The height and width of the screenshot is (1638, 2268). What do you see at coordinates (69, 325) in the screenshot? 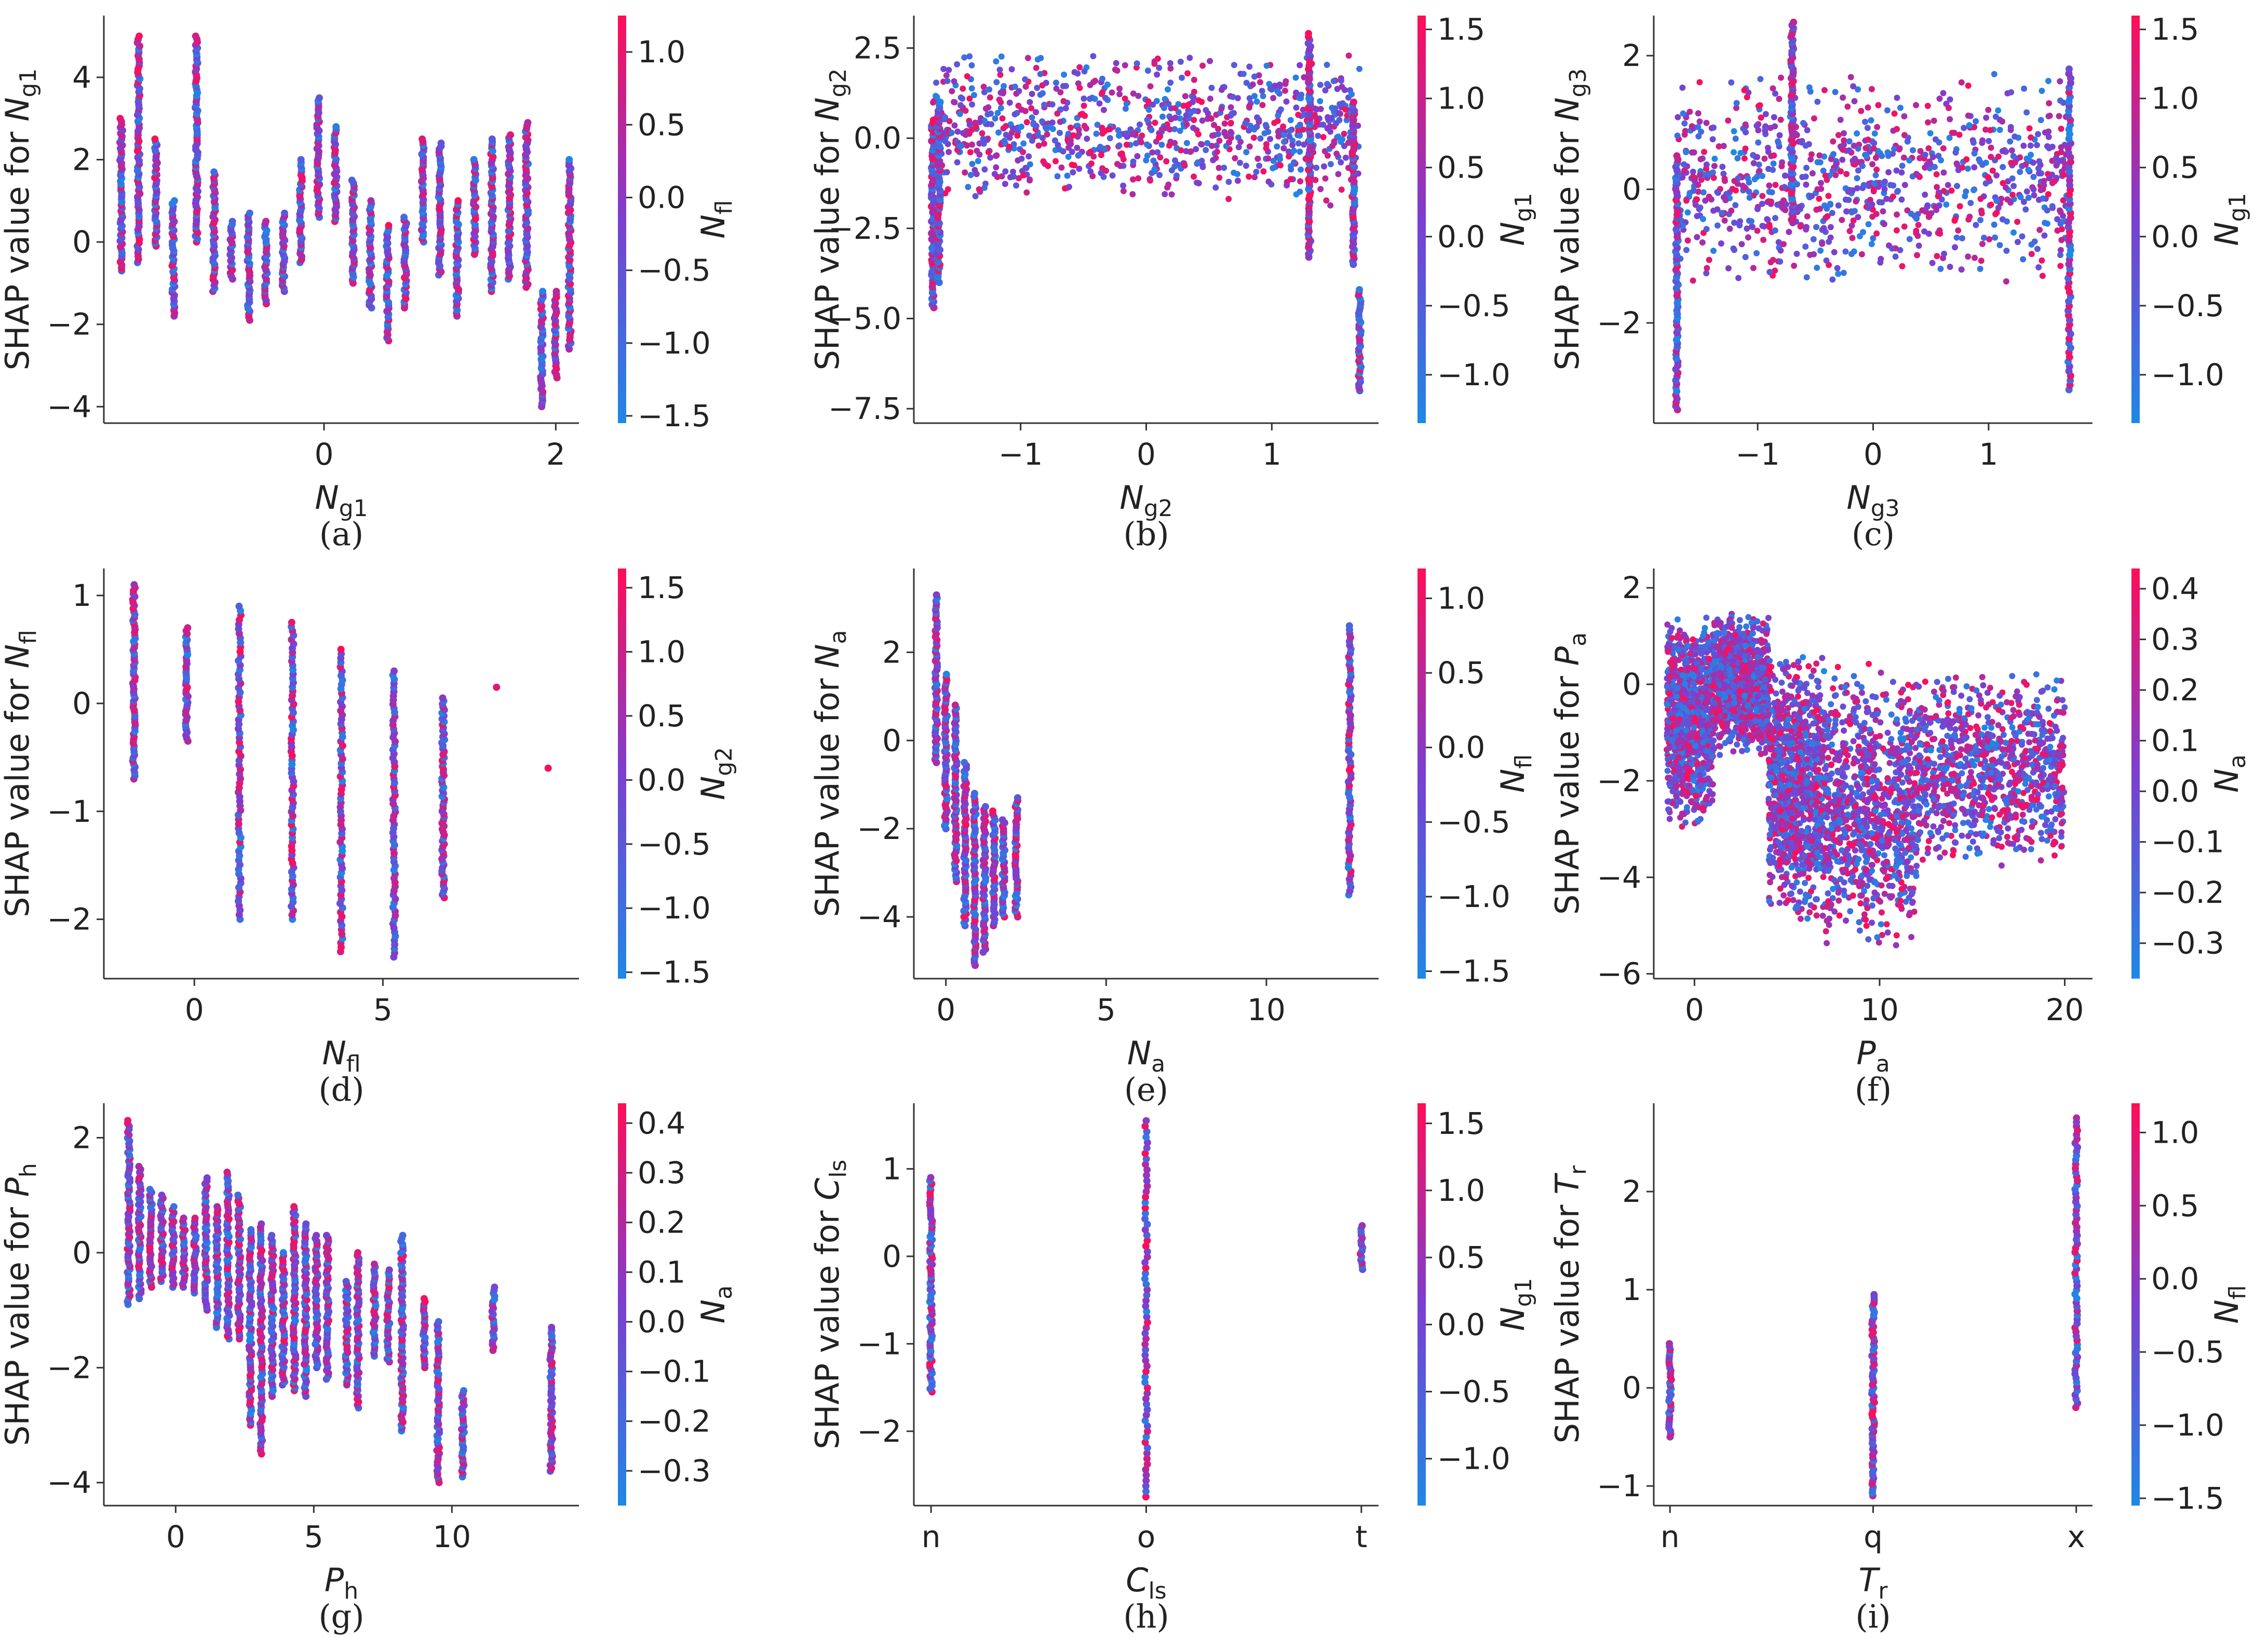
I see `y-tick-label: −2` at bounding box center [69, 325].